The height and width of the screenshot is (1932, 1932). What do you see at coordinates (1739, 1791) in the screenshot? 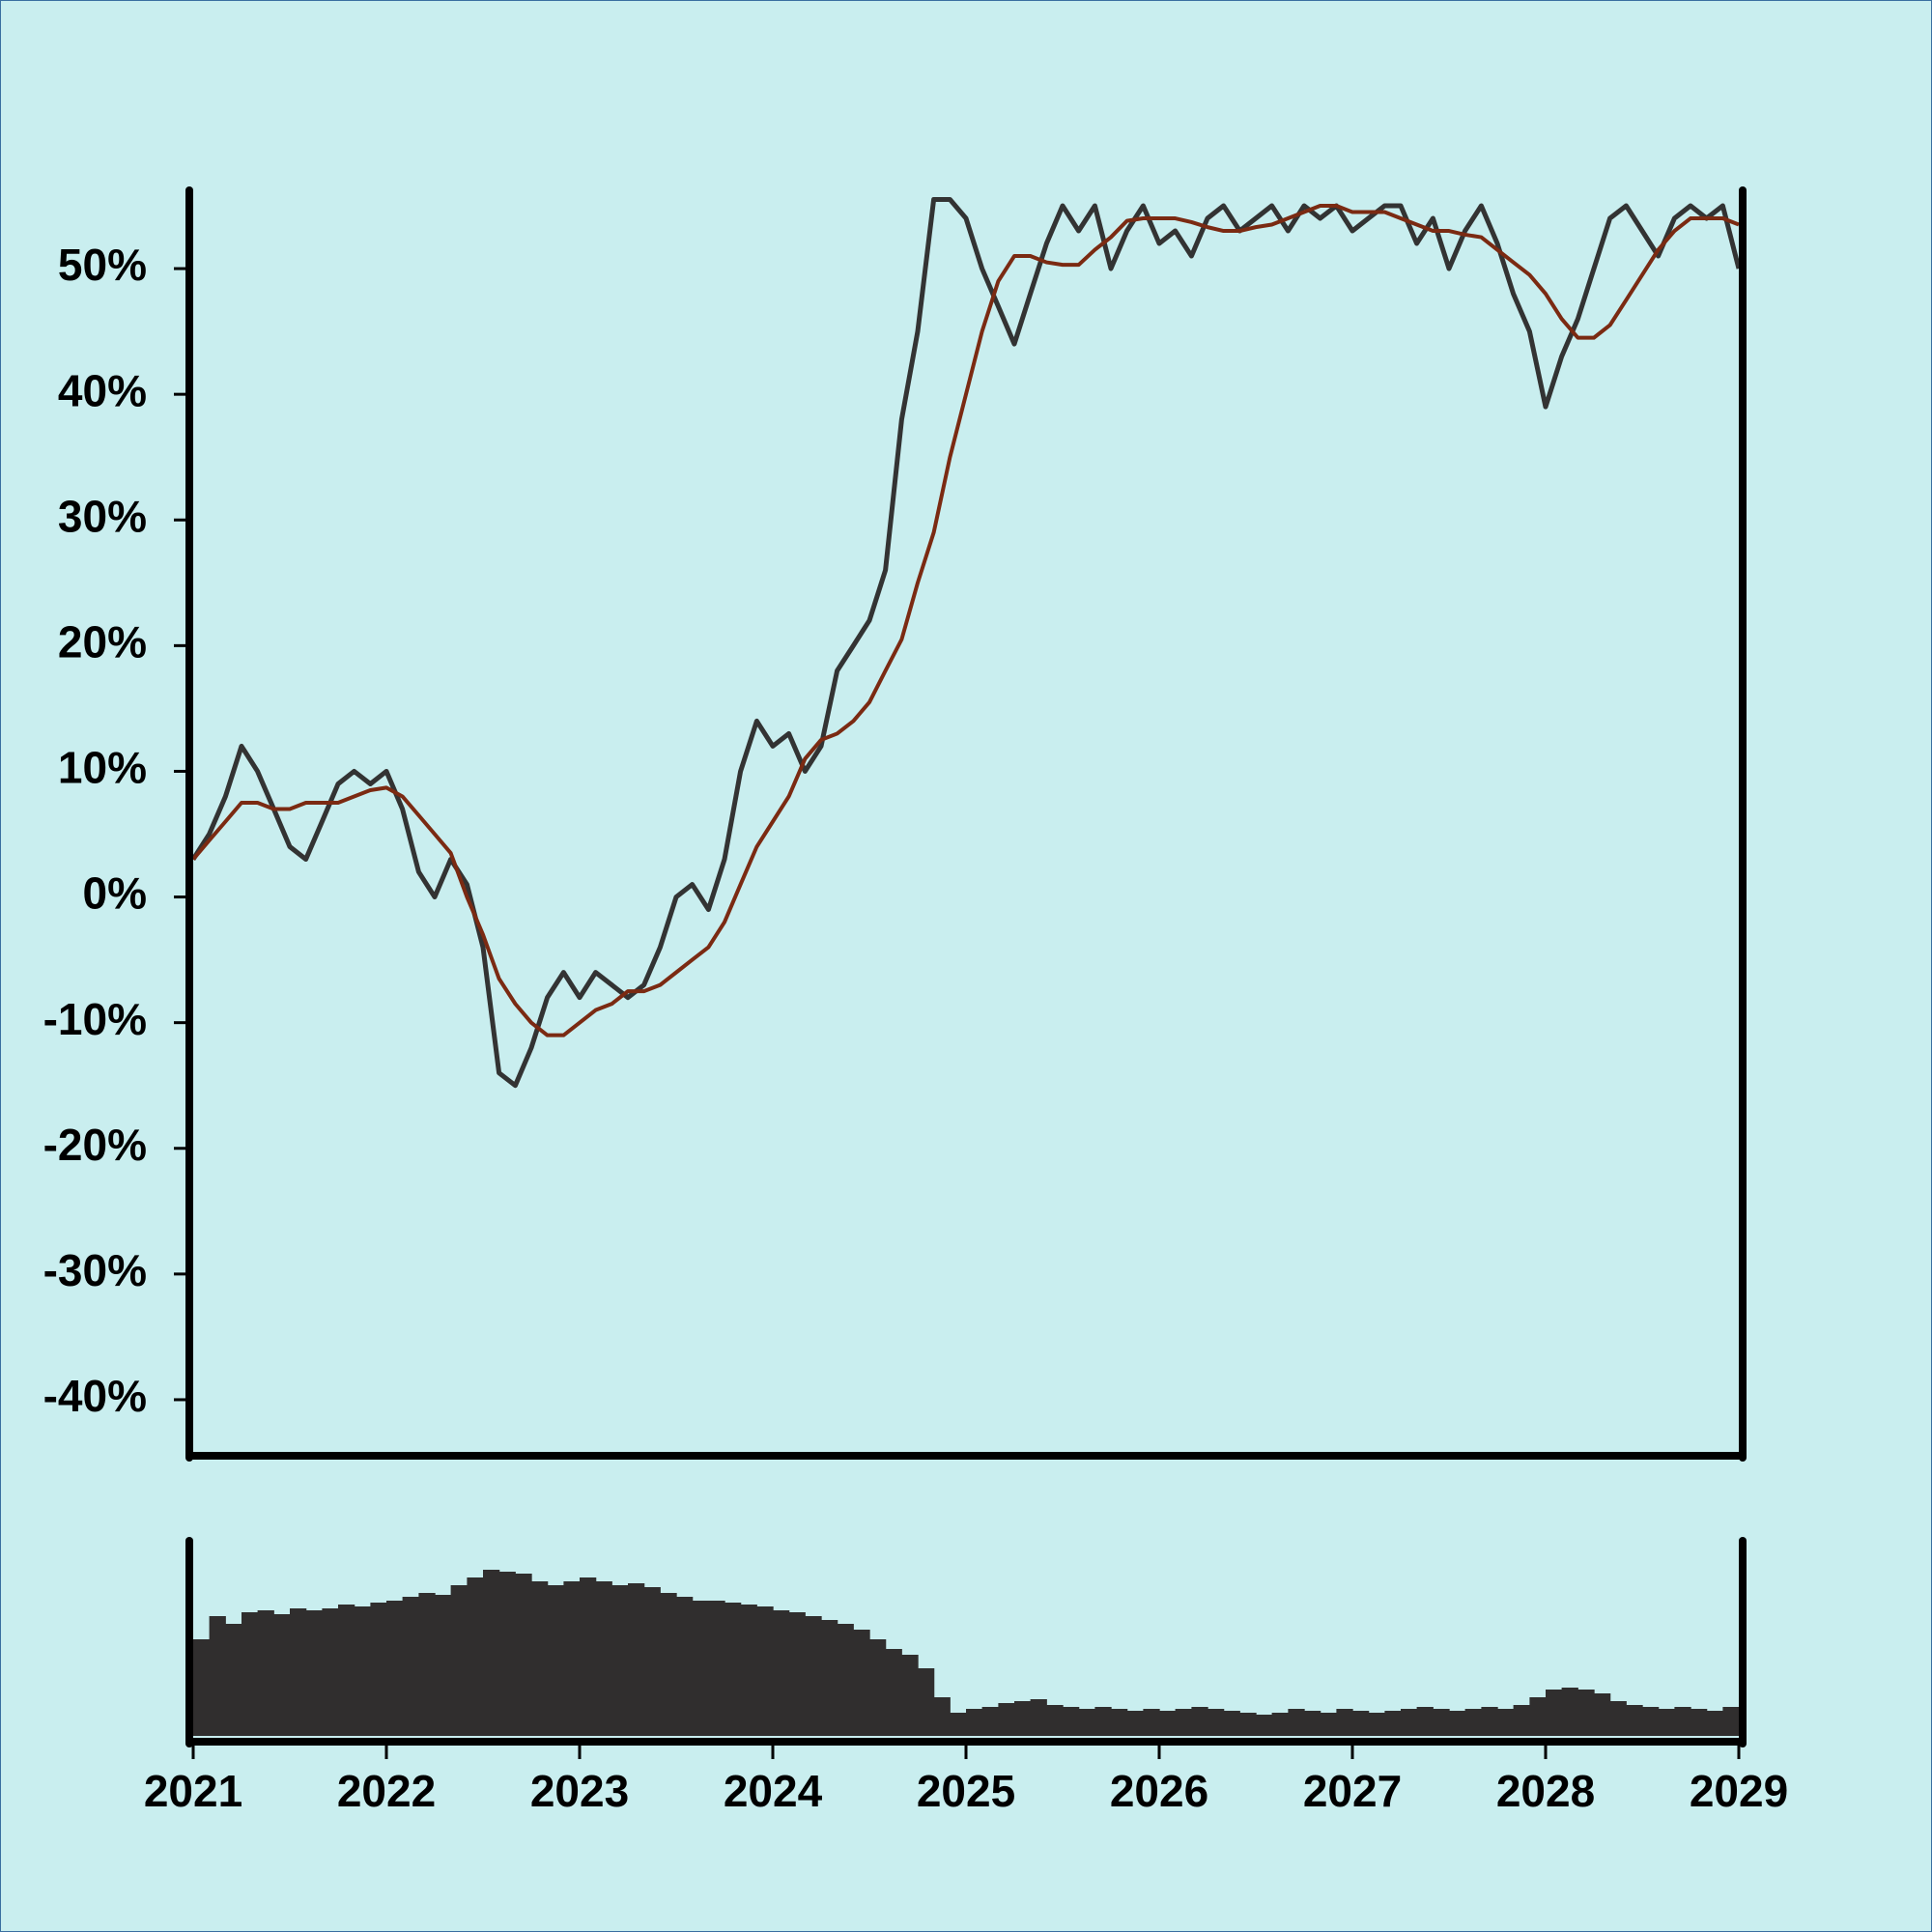
I see `x-tick-label: 2029` at bounding box center [1739, 1791].